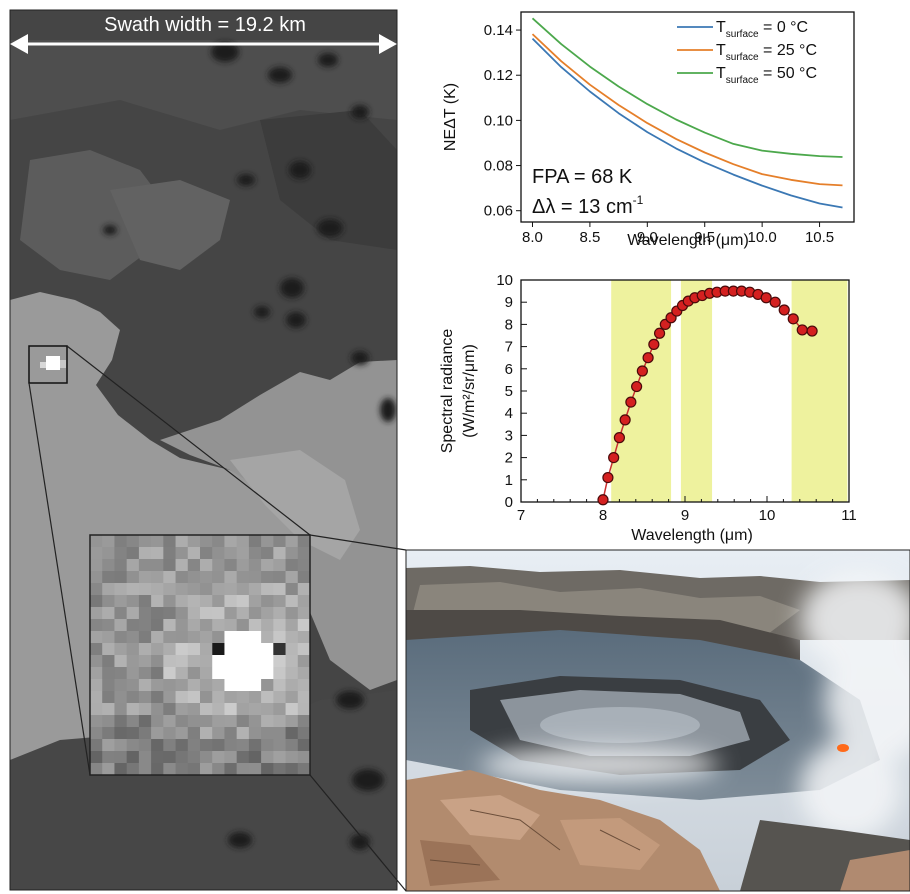 This screenshot has height=894, width=910. What do you see at coordinates (509, 435) in the screenshot?
I see `radiance-y-tick-label: 3` at bounding box center [509, 435].